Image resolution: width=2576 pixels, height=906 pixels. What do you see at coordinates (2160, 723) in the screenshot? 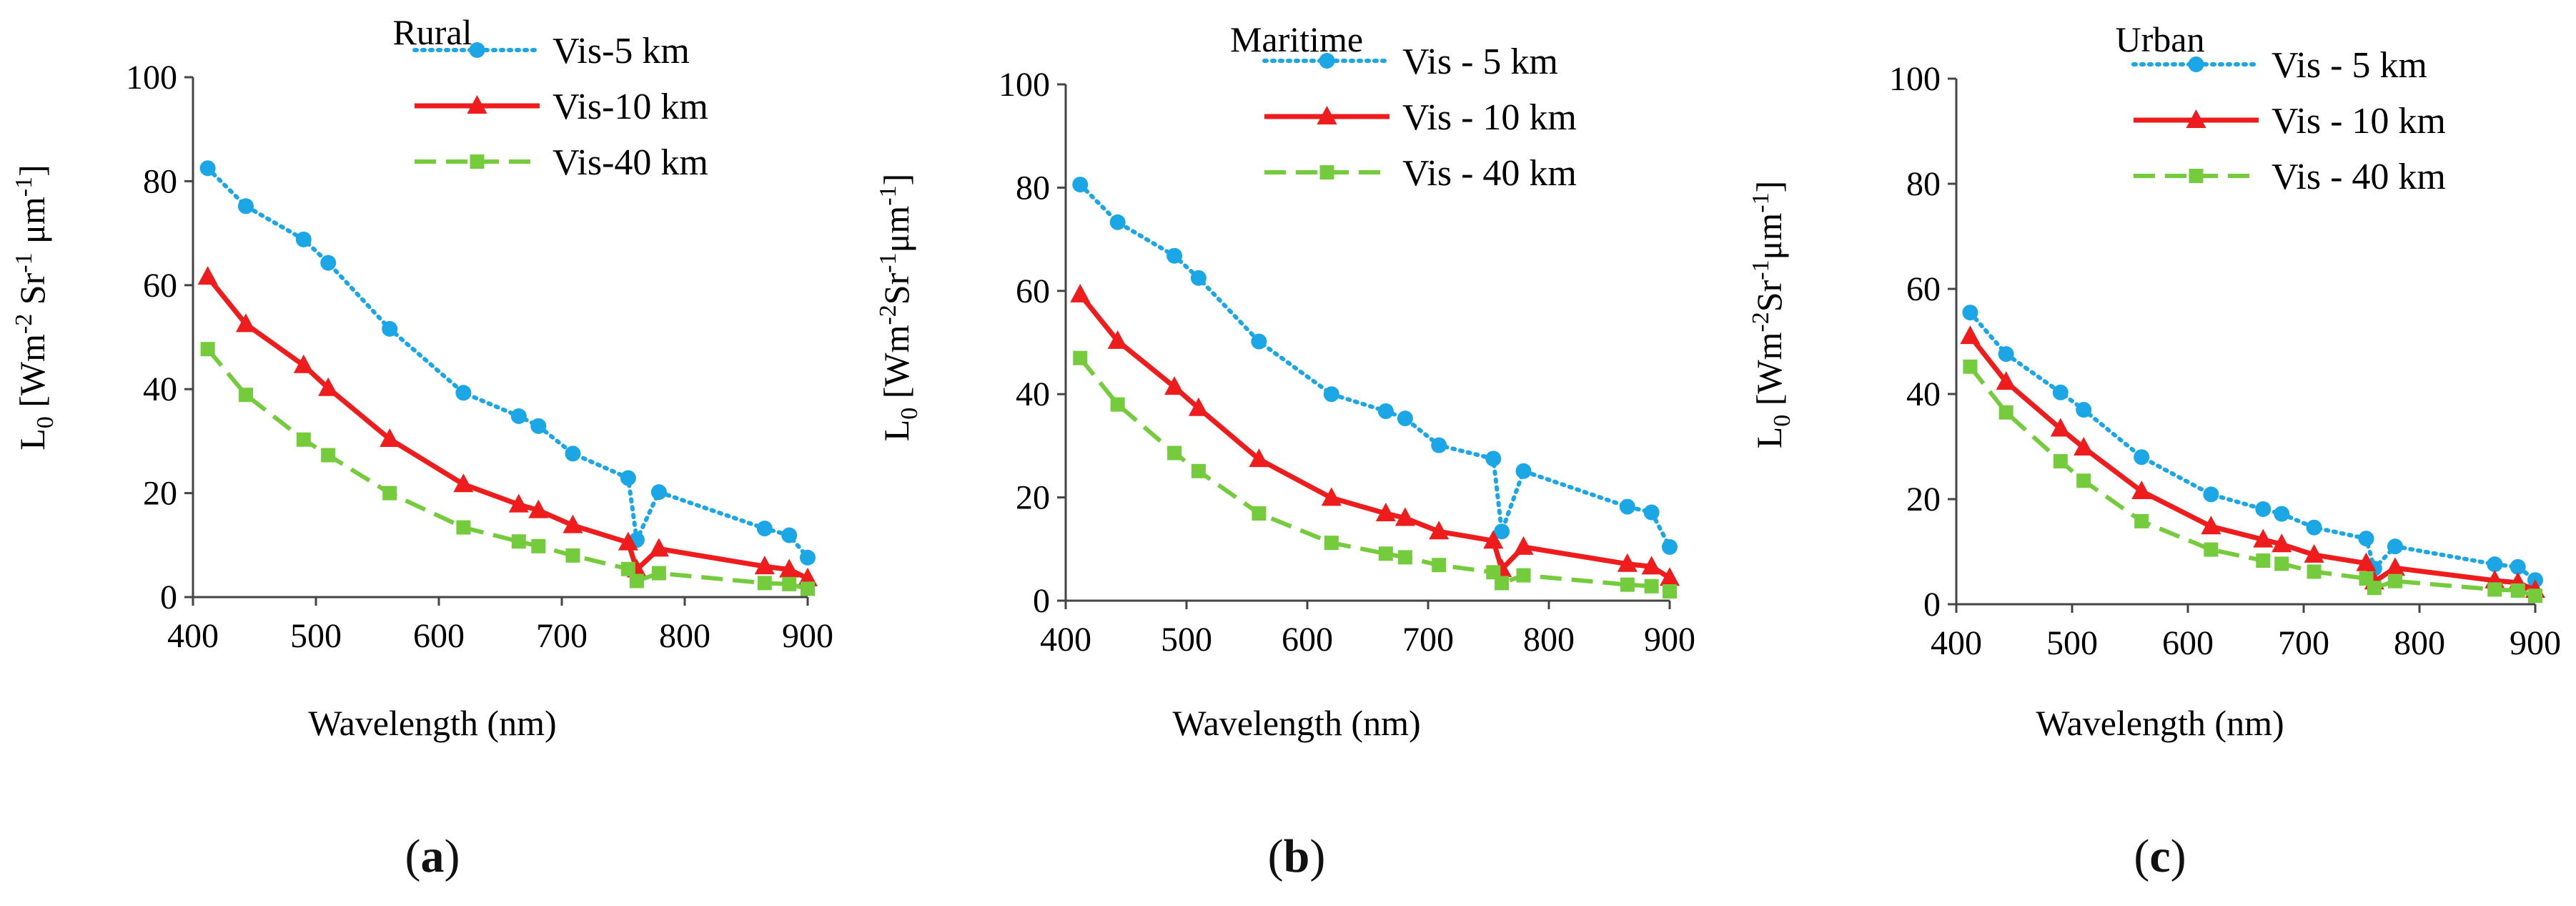
I see `x-axis-label: Wavelength (nm)` at bounding box center [2160, 723].